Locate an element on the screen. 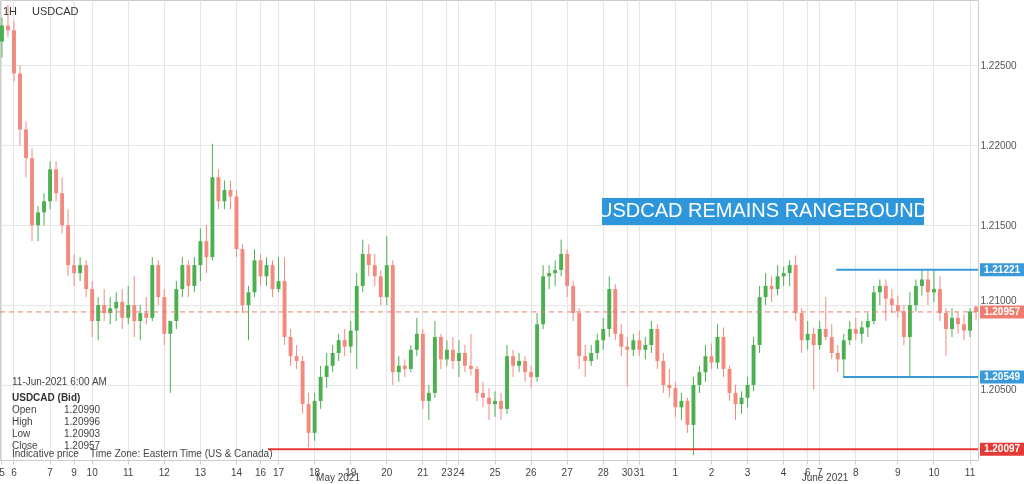 This screenshot has width=1024, height=484. annotation: USDCAD REMAINS RANGEBOUND is located at coordinates (763, 210).